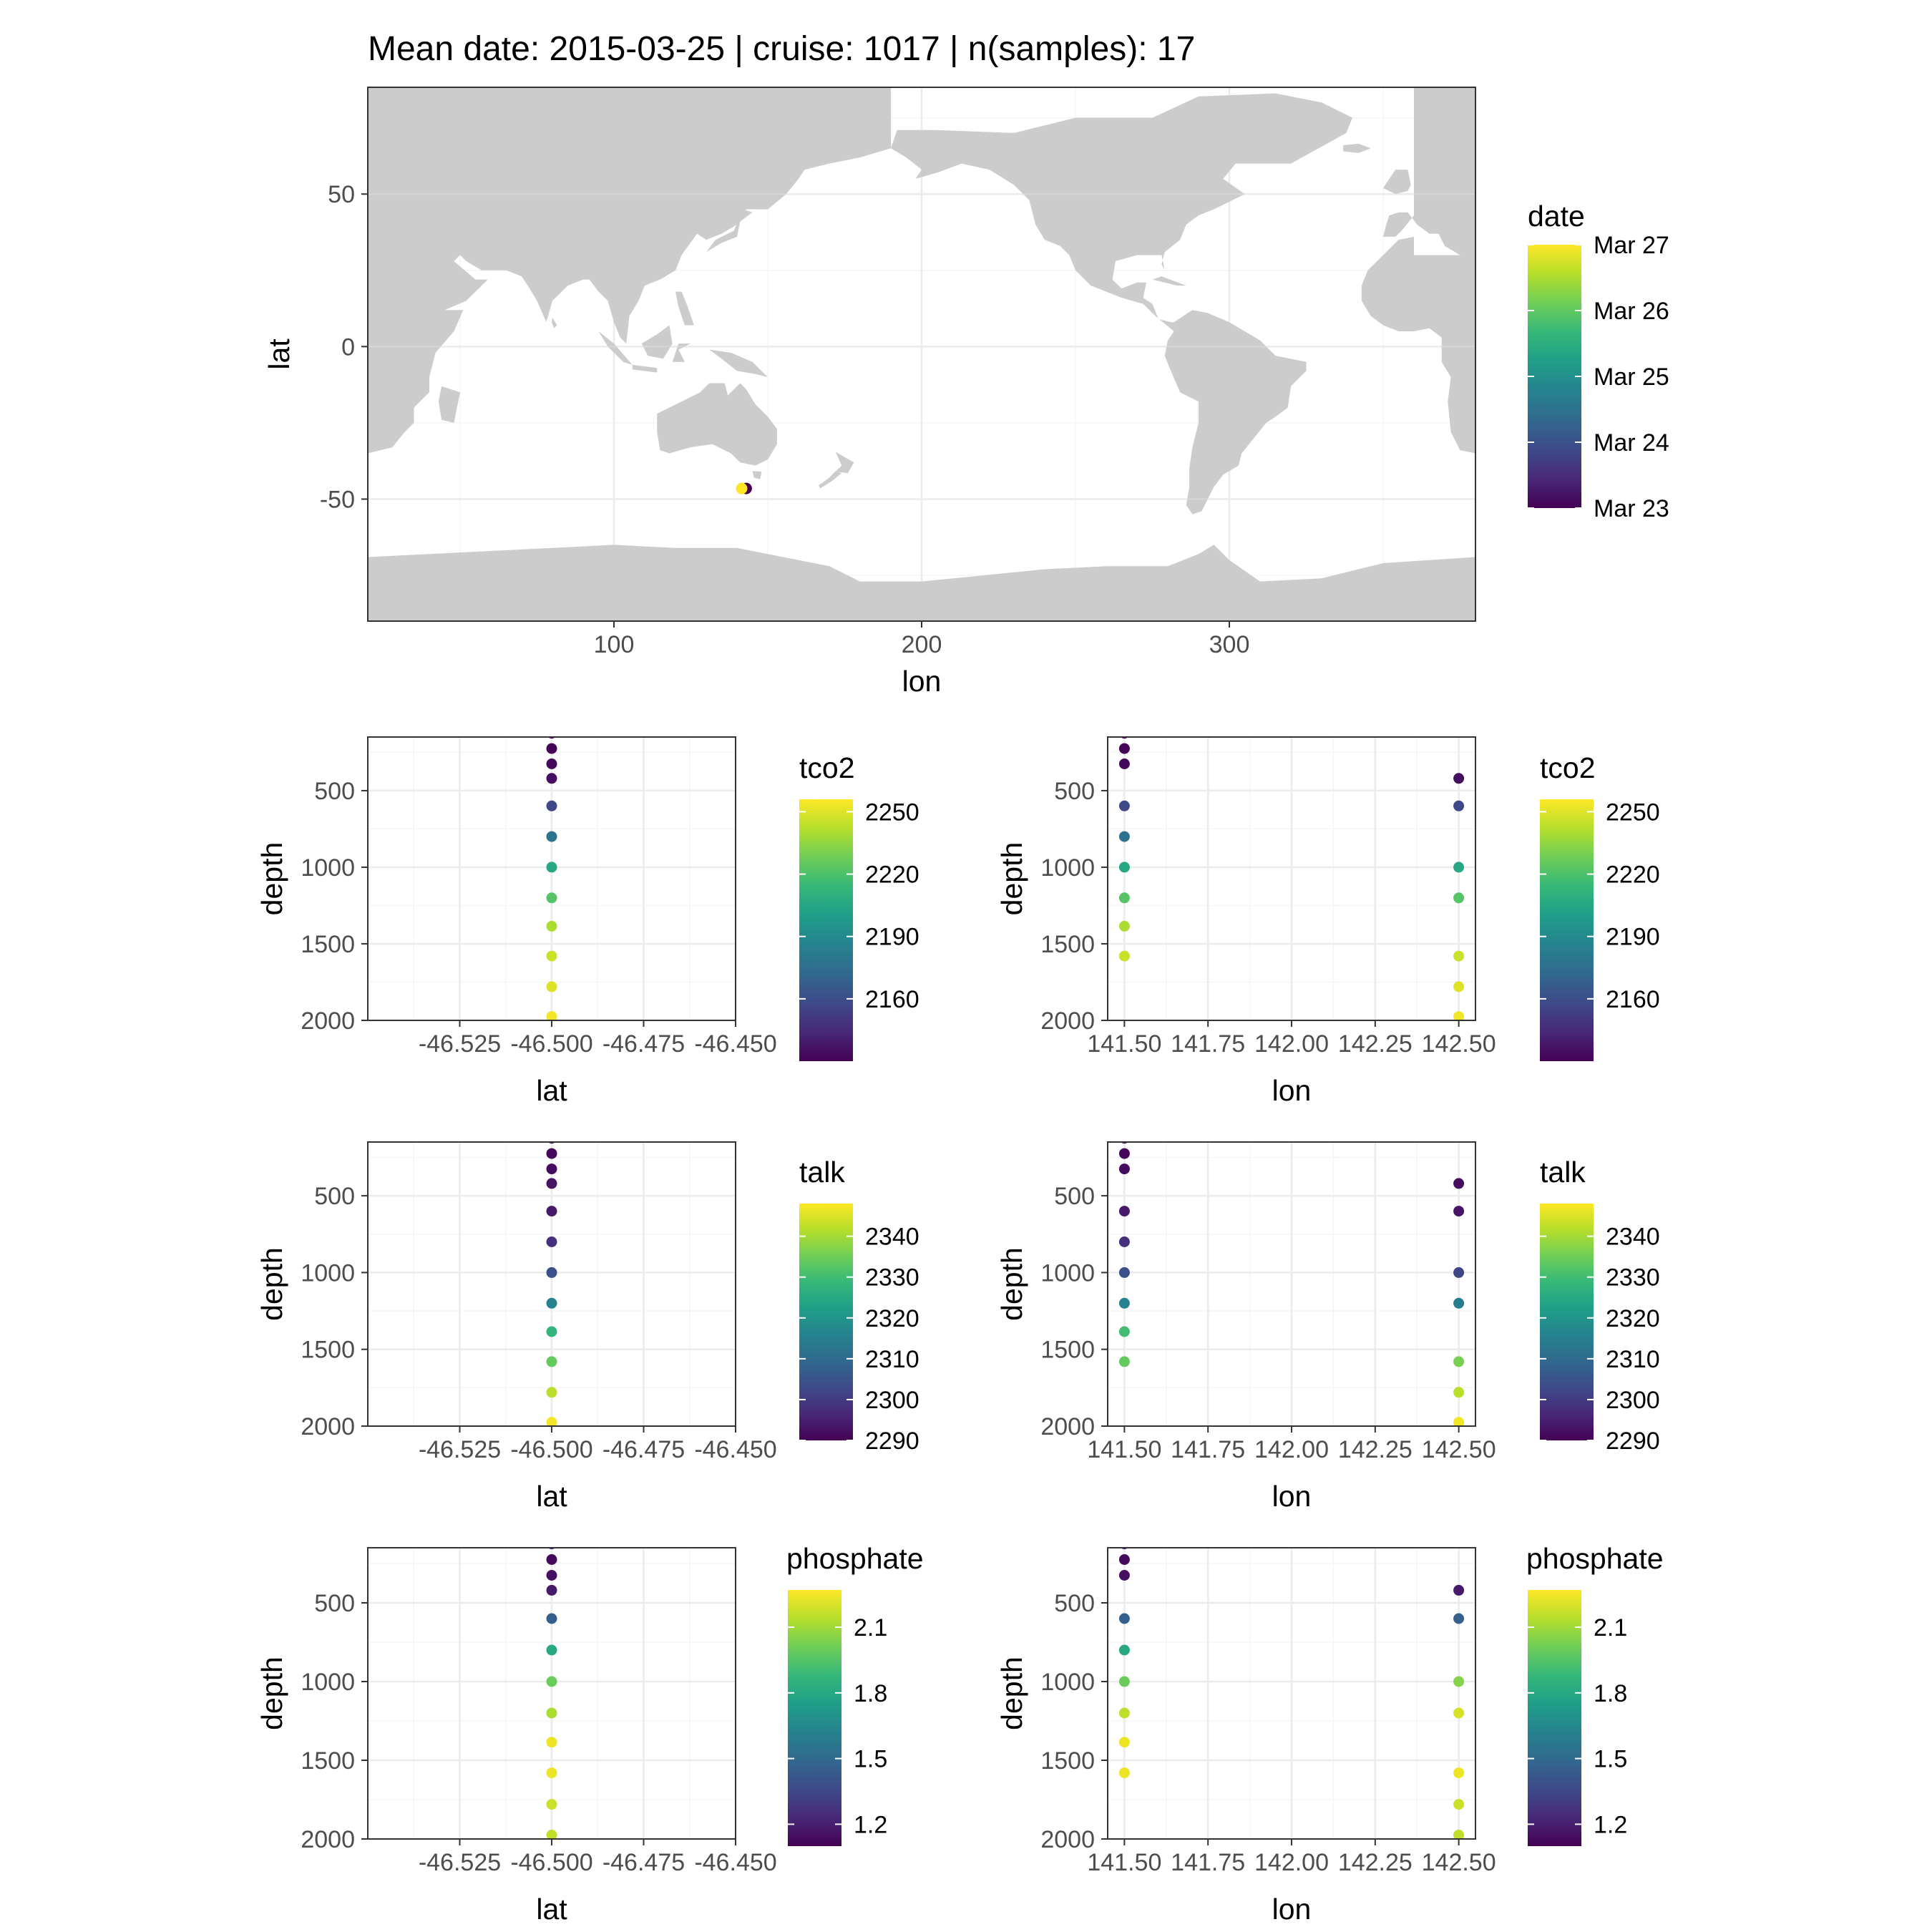 This screenshot has width=1932, height=1932. I want to click on phosphate-lat-plot-area, so click(552, 1693).